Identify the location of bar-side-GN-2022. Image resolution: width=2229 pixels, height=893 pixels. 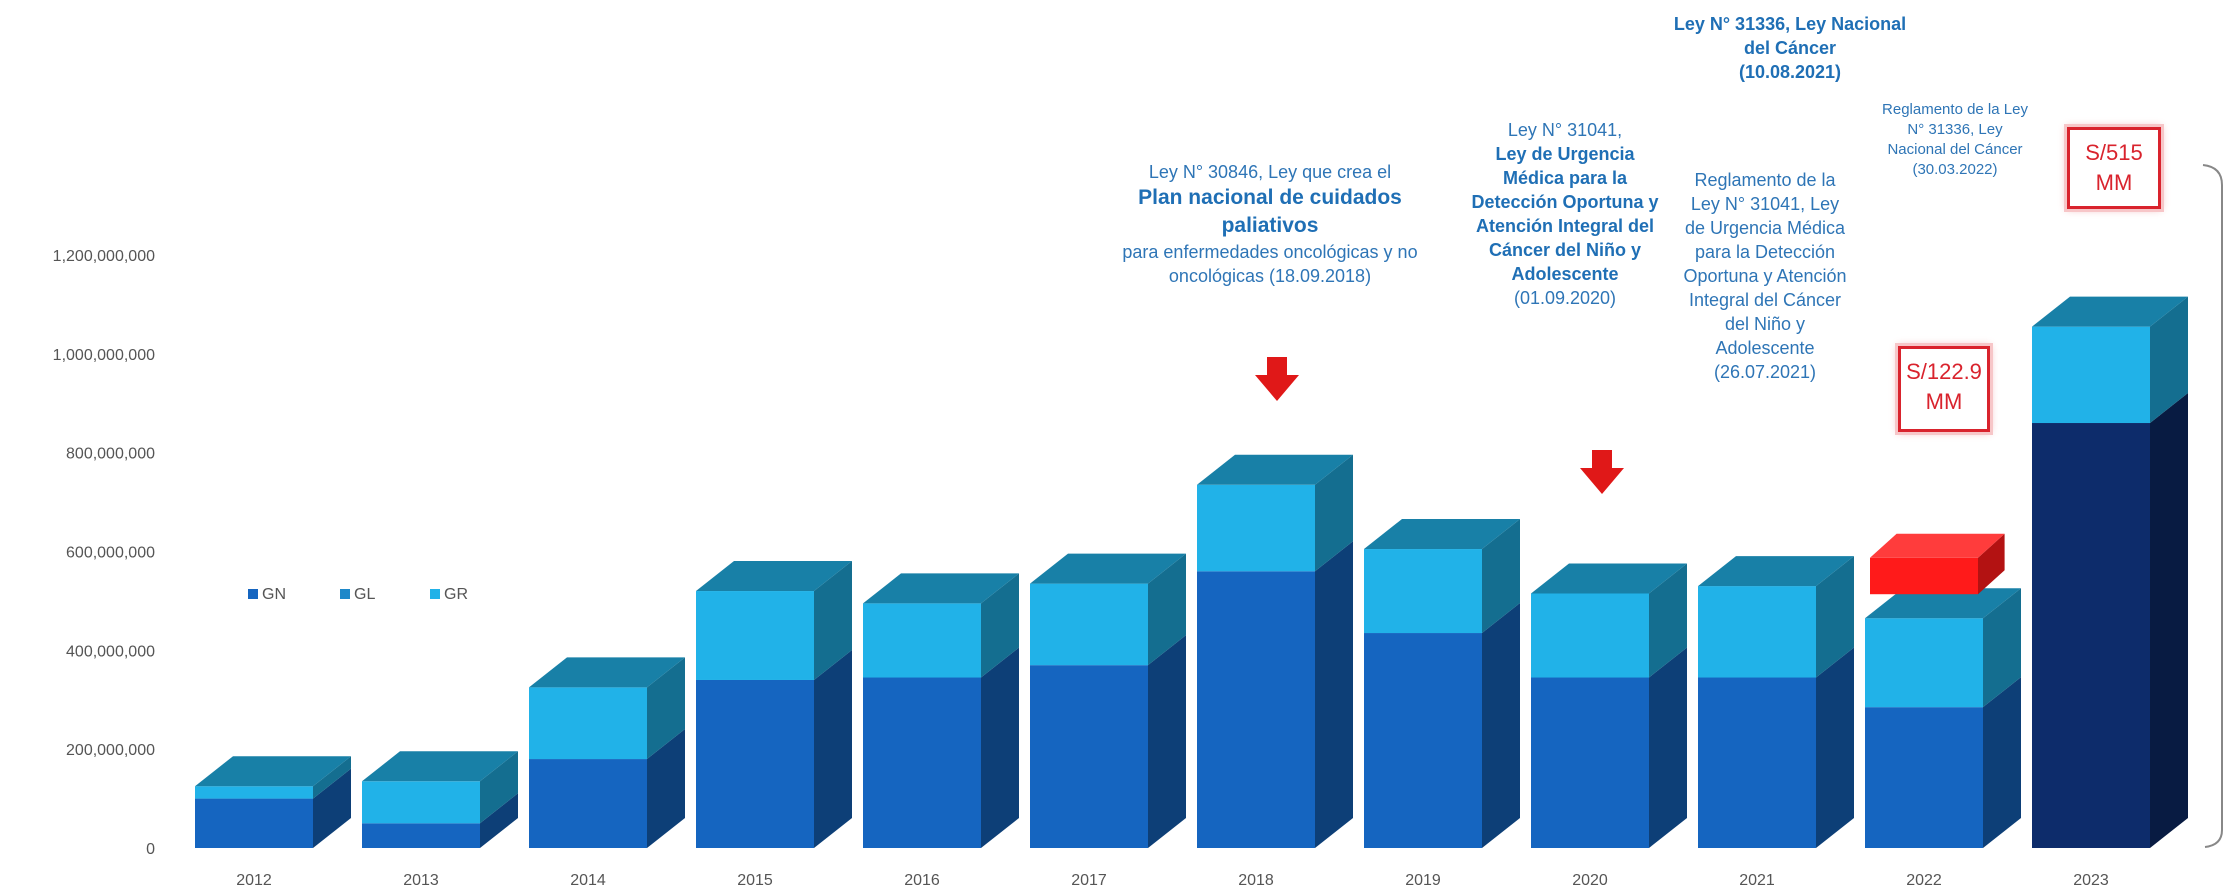
(2002, 762).